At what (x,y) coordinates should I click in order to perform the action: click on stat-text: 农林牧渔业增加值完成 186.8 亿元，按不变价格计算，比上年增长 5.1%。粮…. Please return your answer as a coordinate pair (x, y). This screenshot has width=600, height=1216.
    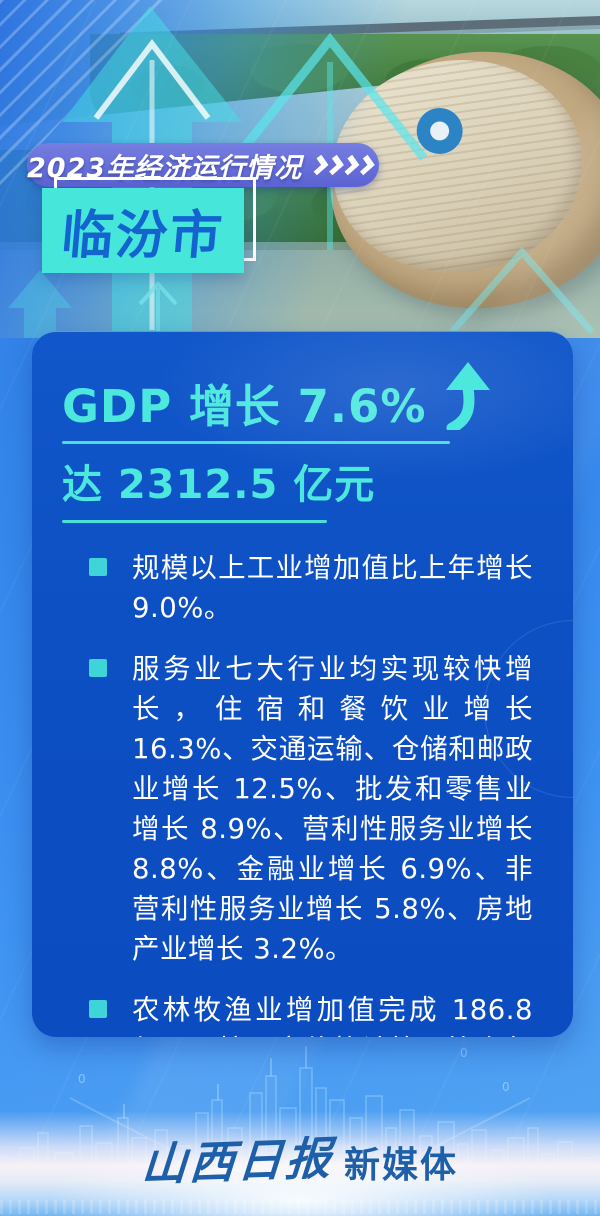
    Looking at the image, I should click on (332, 1015).